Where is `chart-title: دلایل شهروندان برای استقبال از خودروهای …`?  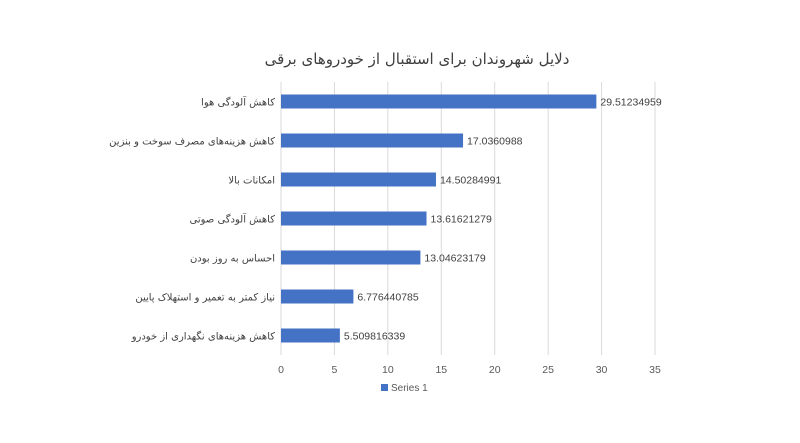
chart-title: دلایل شهروندان برای استقبال از خودروهای … is located at coordinates (417, 59).